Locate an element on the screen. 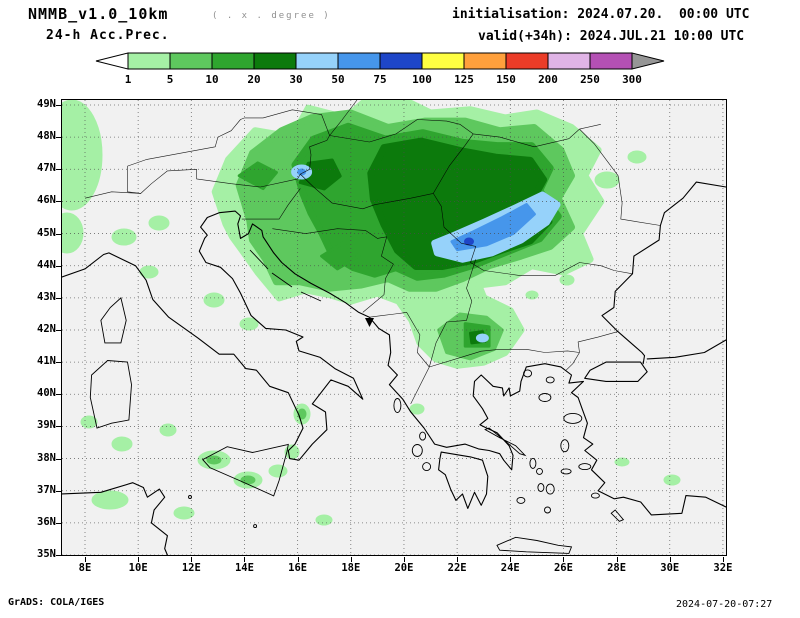 The width and height of the screenshot is (800, 618). lat-label: 45N is located at coordinates (46, 232).